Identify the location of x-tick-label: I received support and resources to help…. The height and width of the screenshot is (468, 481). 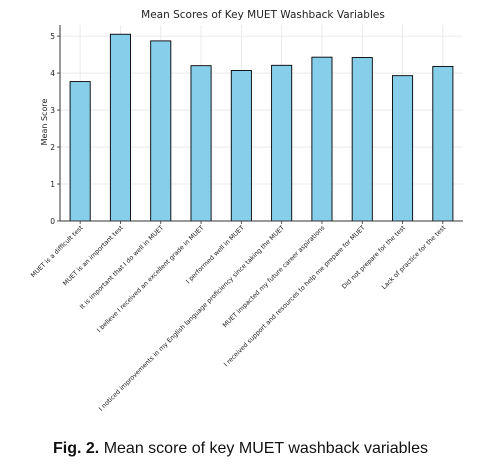
(295, 296).